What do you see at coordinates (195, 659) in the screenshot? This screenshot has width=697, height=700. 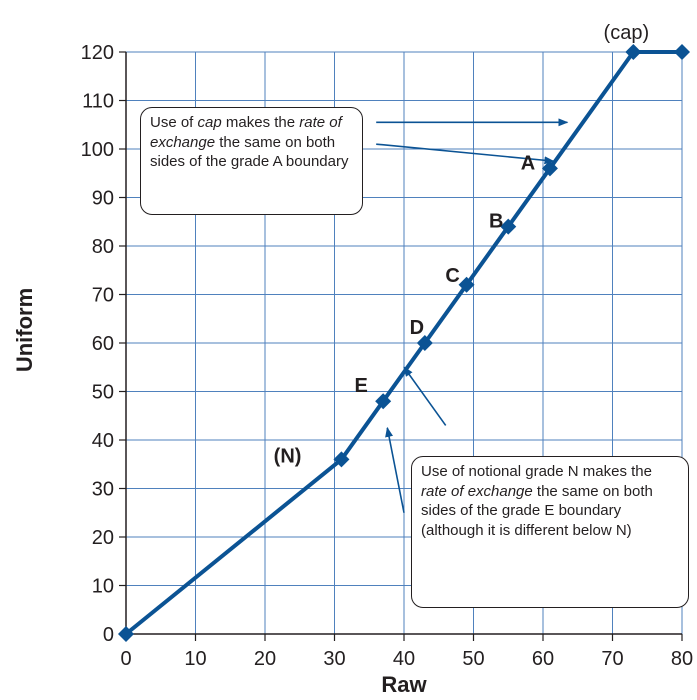 I see `x-tick-label: 10` at bounding box center [195, 659].